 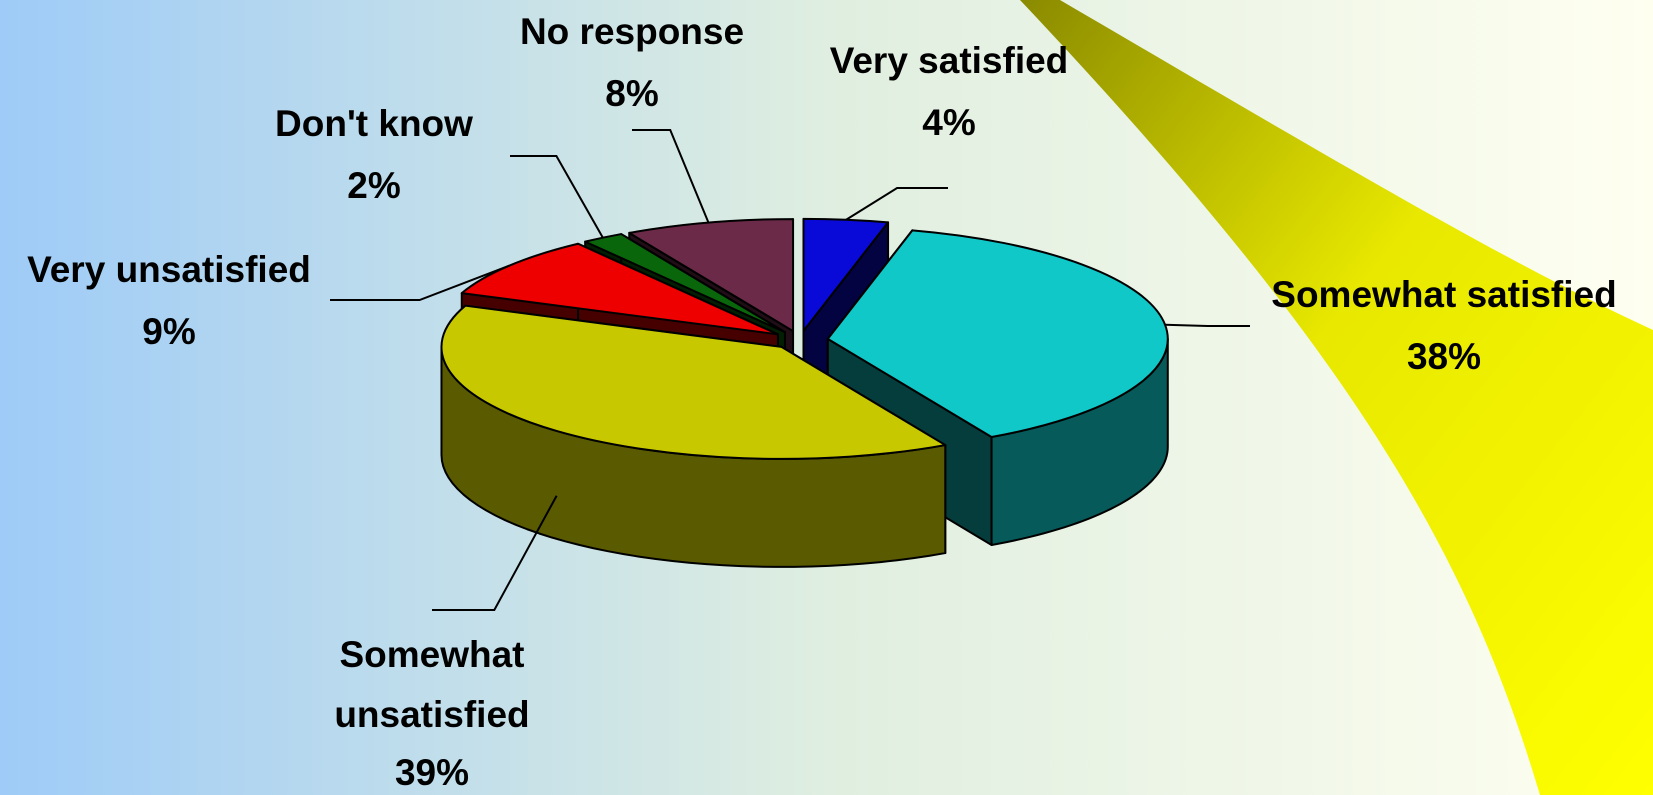 What do you see at coordinates (169, 300) in the screenshot?
I see `data-label: Very unsatisfied 9%` at bounding box center [169, 300].